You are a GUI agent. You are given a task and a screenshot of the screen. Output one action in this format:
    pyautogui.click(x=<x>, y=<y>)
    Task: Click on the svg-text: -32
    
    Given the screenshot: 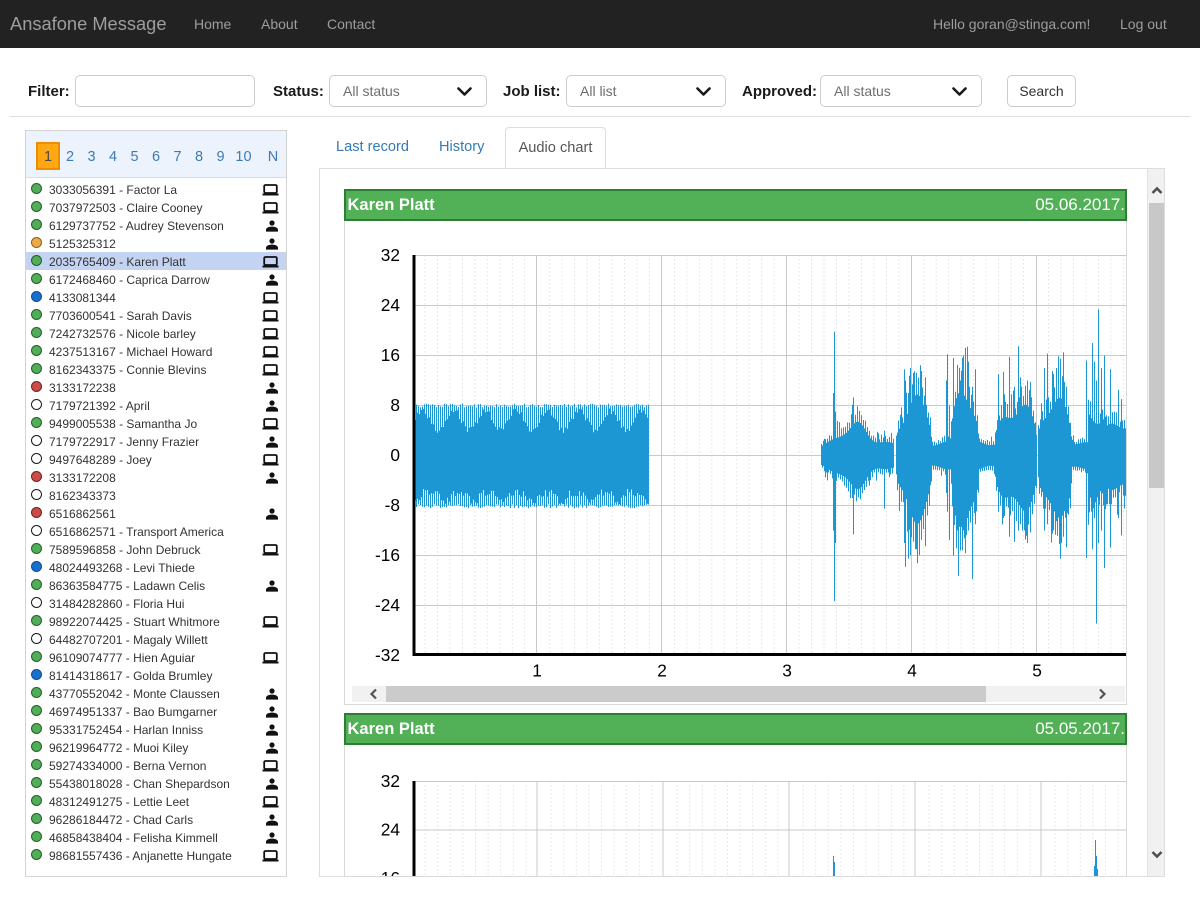 What is the action you would take?
    pyautogui.click(x=387, y=655)
    